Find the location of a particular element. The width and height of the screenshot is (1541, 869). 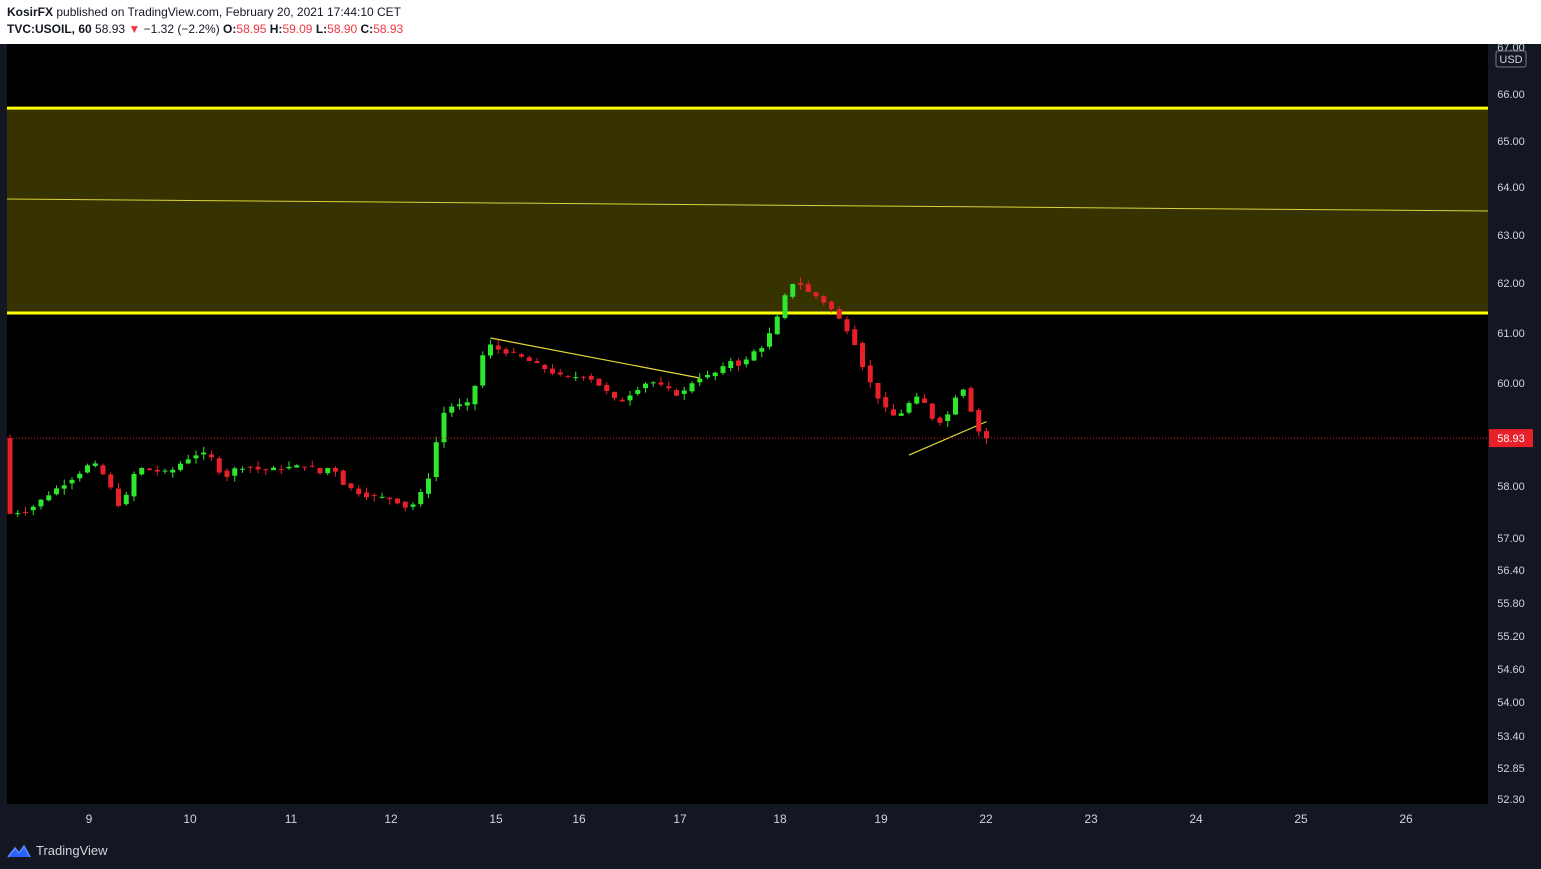

x-tick-label: 10 is located at coordinates (190, 819).